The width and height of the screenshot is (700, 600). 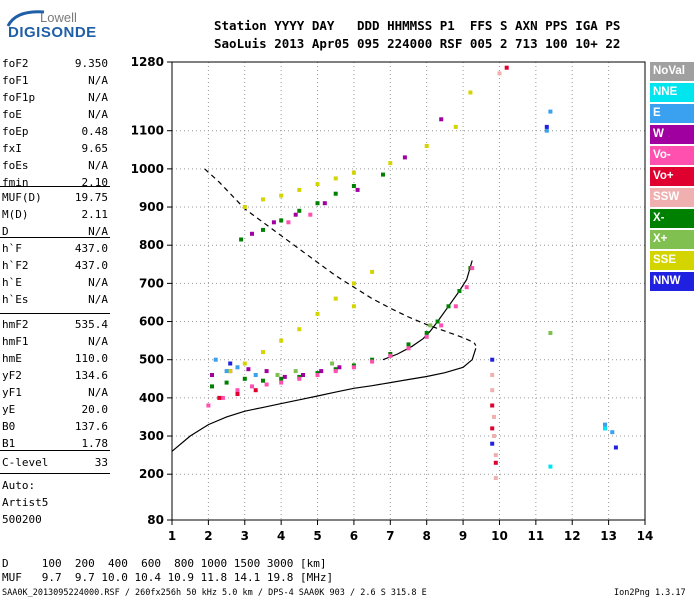 What do you see at coordinates (91, 324) in the screenshot?
I see `param-value: 535.4` at bounding box center [91, 324].